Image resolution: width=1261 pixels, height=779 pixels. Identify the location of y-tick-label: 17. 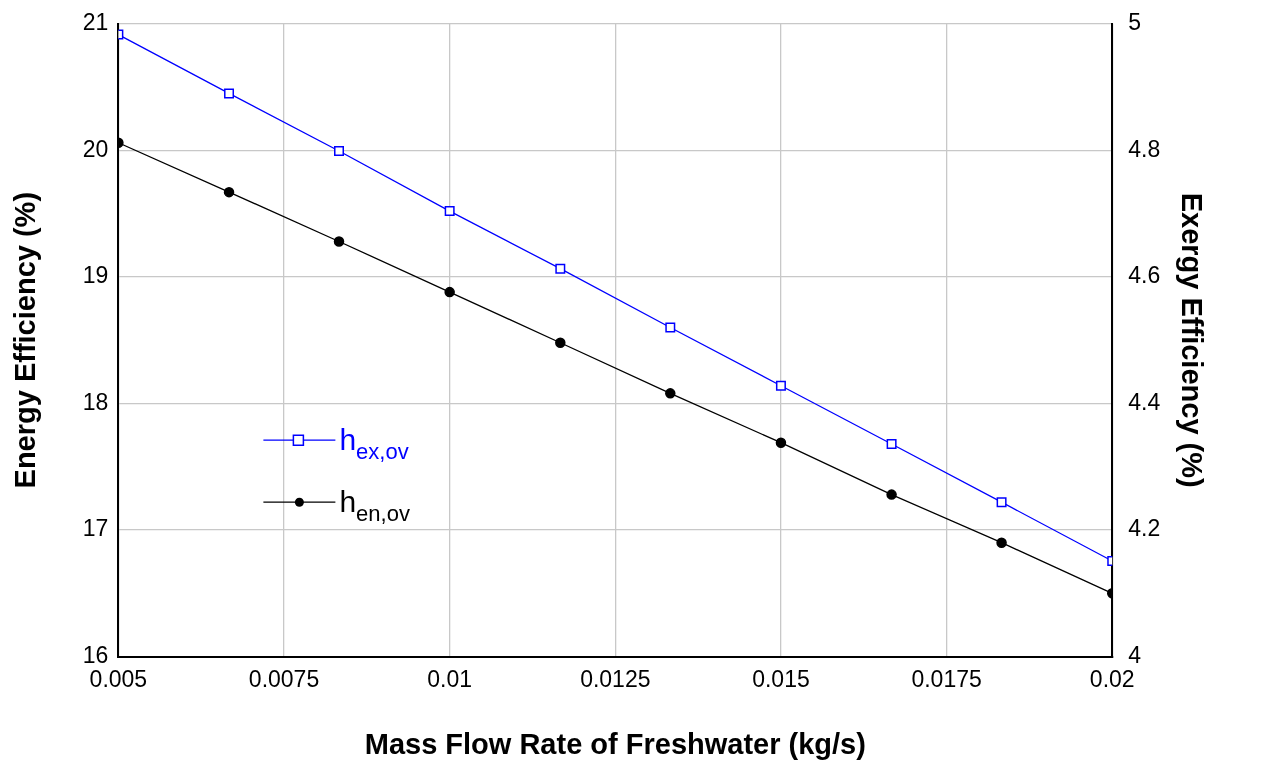
(95, 528).